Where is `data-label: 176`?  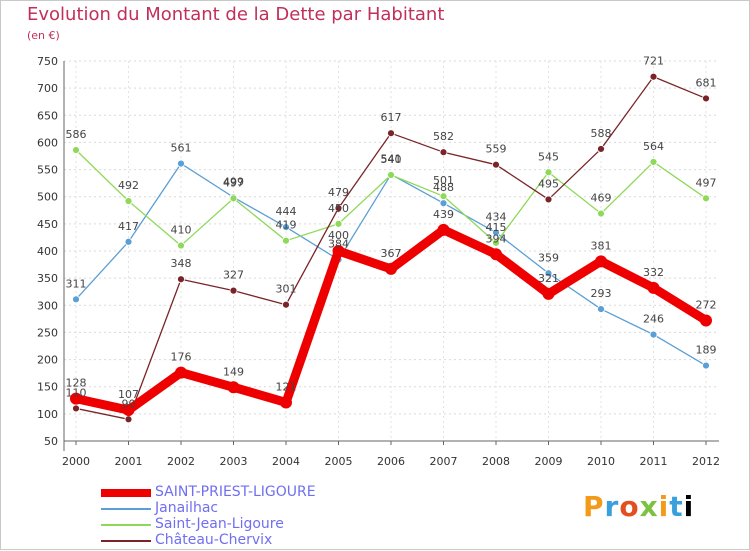
data-label: 176 is located at coordinates (181, 357).